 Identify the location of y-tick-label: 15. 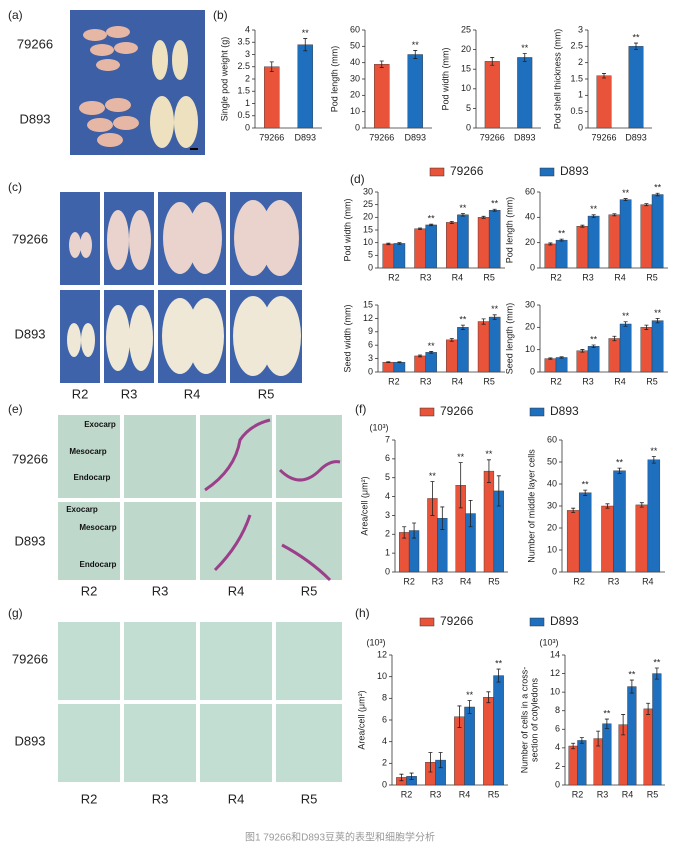
(466, 69).